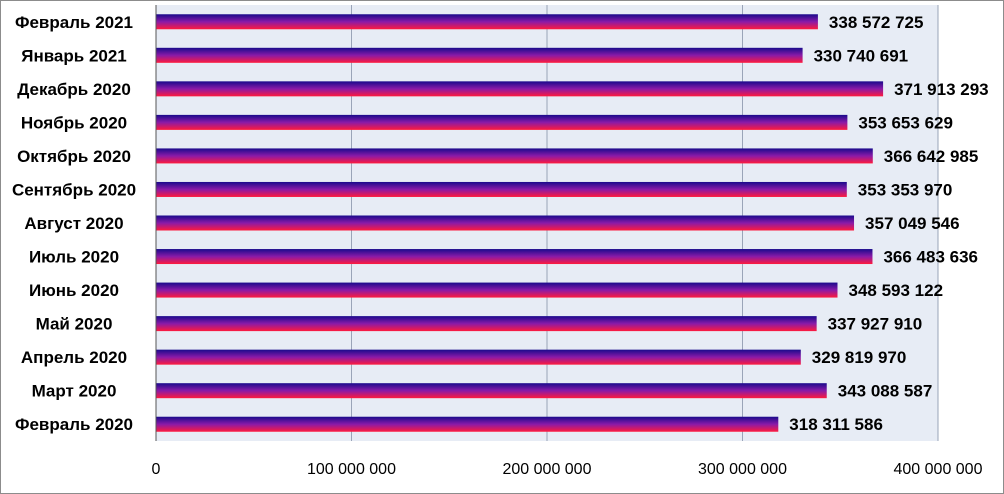 The image size is (1004, 494). Describe the element at coordinates (74, 257) in the screenshot. I see `category-label: Июль 2020` at that location.